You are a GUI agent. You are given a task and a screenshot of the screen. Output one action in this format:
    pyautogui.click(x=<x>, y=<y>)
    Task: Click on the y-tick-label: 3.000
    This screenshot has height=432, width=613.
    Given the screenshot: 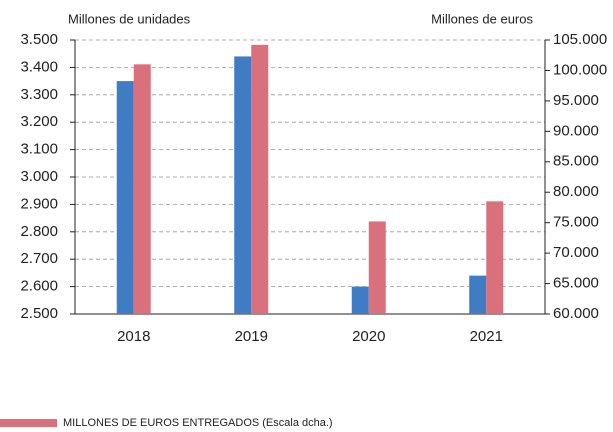 What is the action you would take?
    pyautogui.click(x=39, y=176)
    